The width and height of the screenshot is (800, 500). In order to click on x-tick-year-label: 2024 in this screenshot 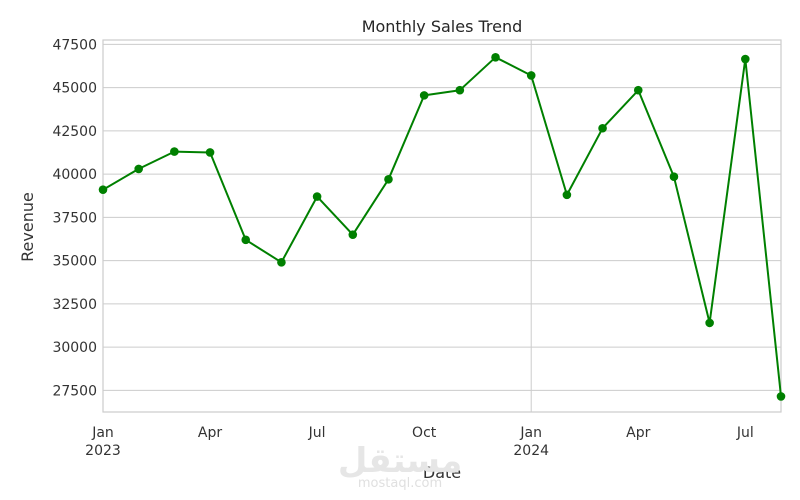, I will do `click(531, 451)`.